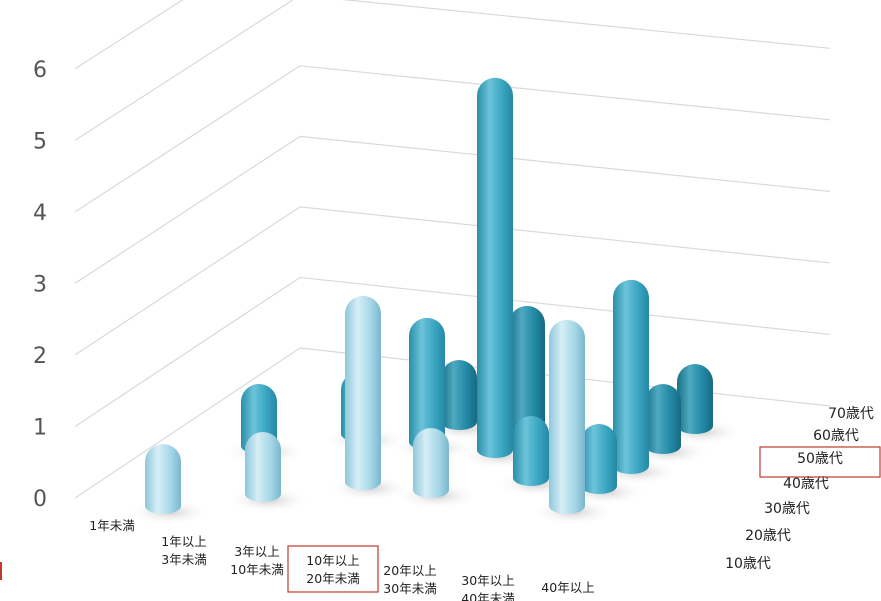 This screenshot has width=881, height=601. Describe the element at coordinates (111, 525) in the screenshot. I see `x-category-label: 1年未満` at that location.